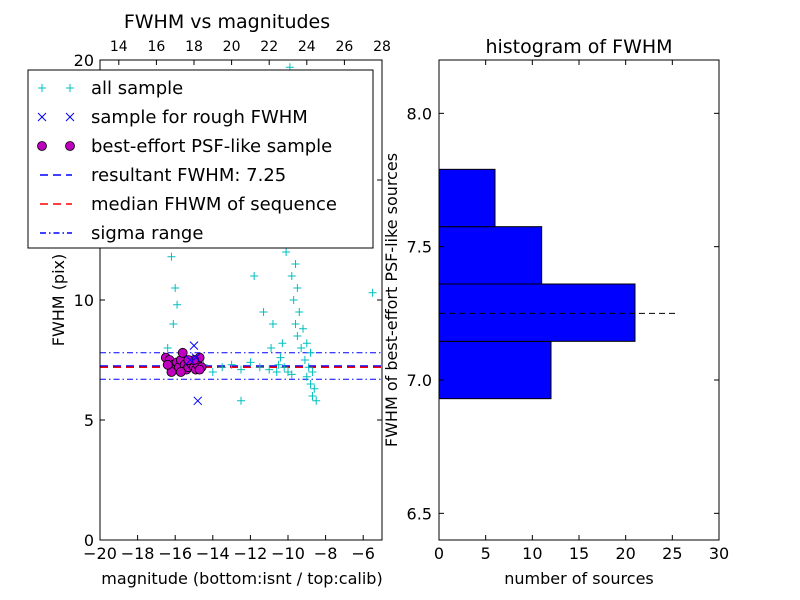 The height and width of the screenshot is (600, 800). I want to click on scatter-y-tick-label: 5, so click(89, 420).